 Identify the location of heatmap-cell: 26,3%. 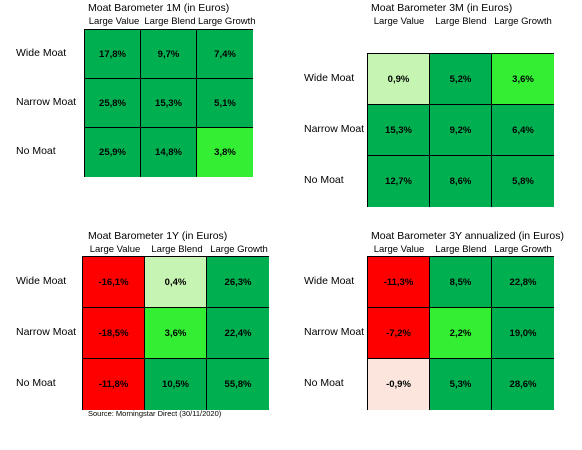
(238, 282).